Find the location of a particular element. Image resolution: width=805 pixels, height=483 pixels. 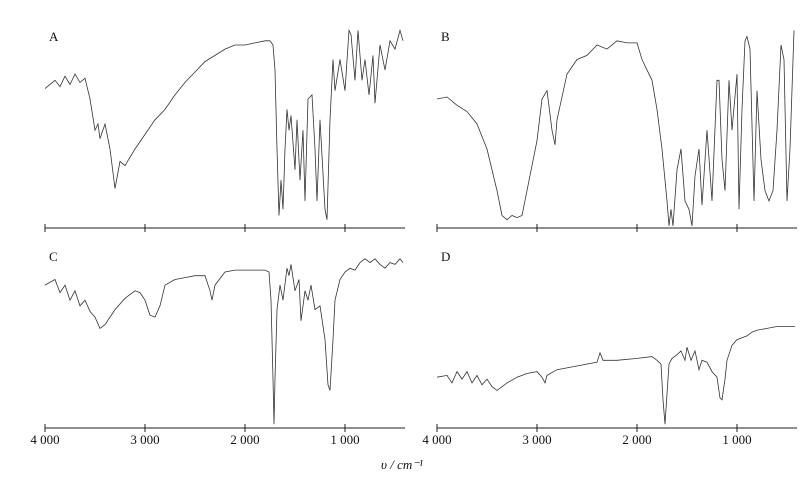

panel-label: C is located at coordinates (53, 256).